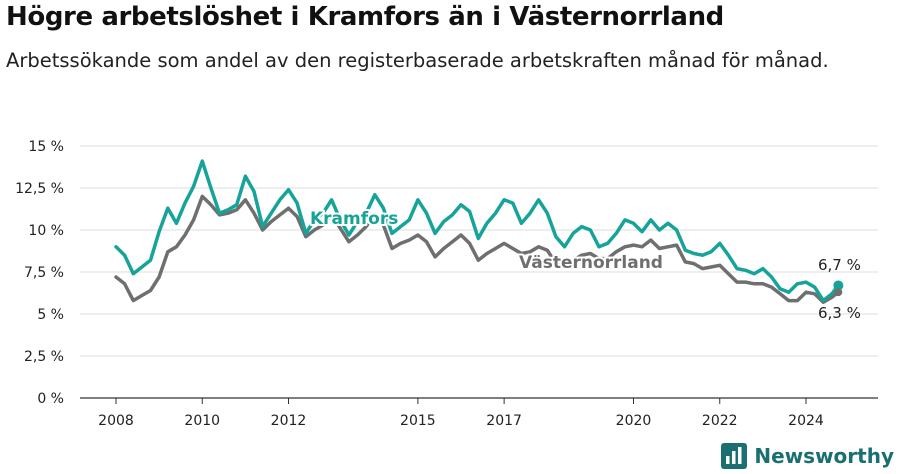 This screenshot has width=900, height=474. Describe the element at coordinates (839, 313) in the screenshot. I see `end-label-vasternorrland: 6,3 %` at that location.